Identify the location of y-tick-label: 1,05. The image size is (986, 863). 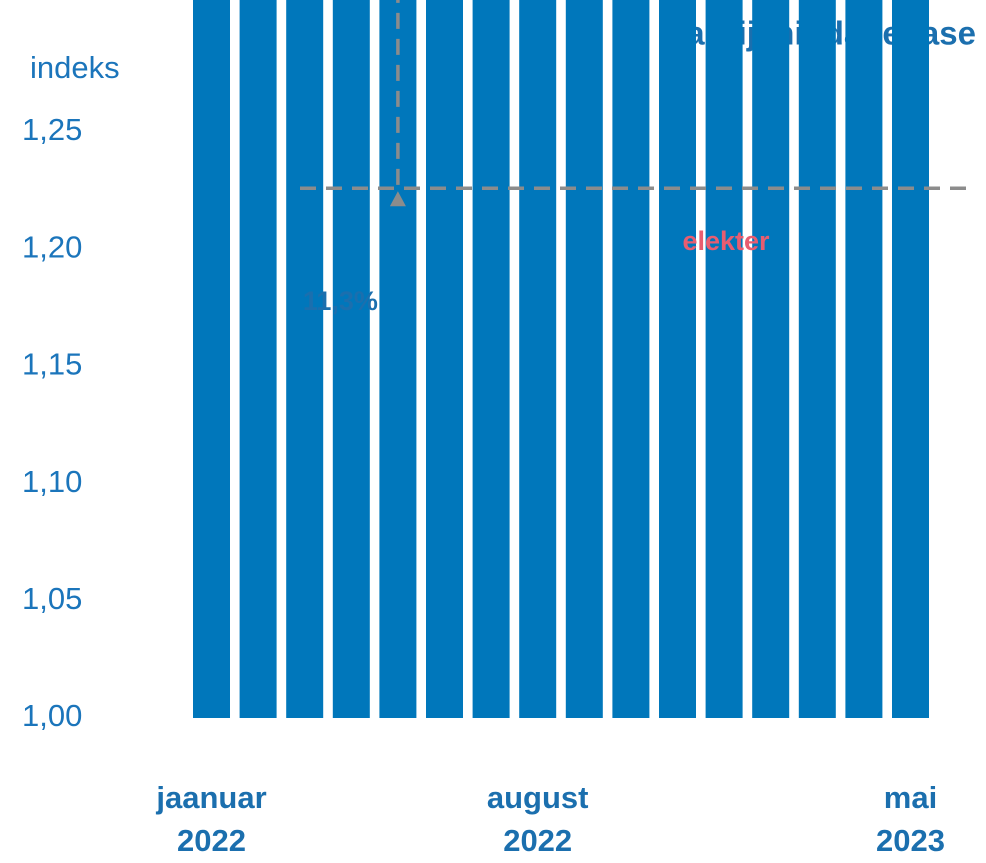
(52, 598).